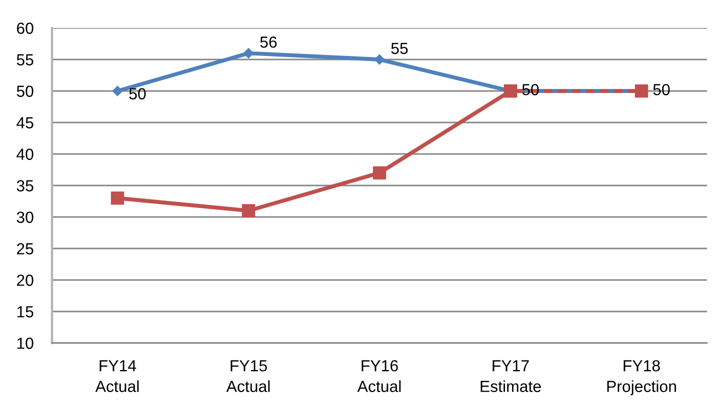  I want to click on y-tick-label: 15, so click(25, 312).